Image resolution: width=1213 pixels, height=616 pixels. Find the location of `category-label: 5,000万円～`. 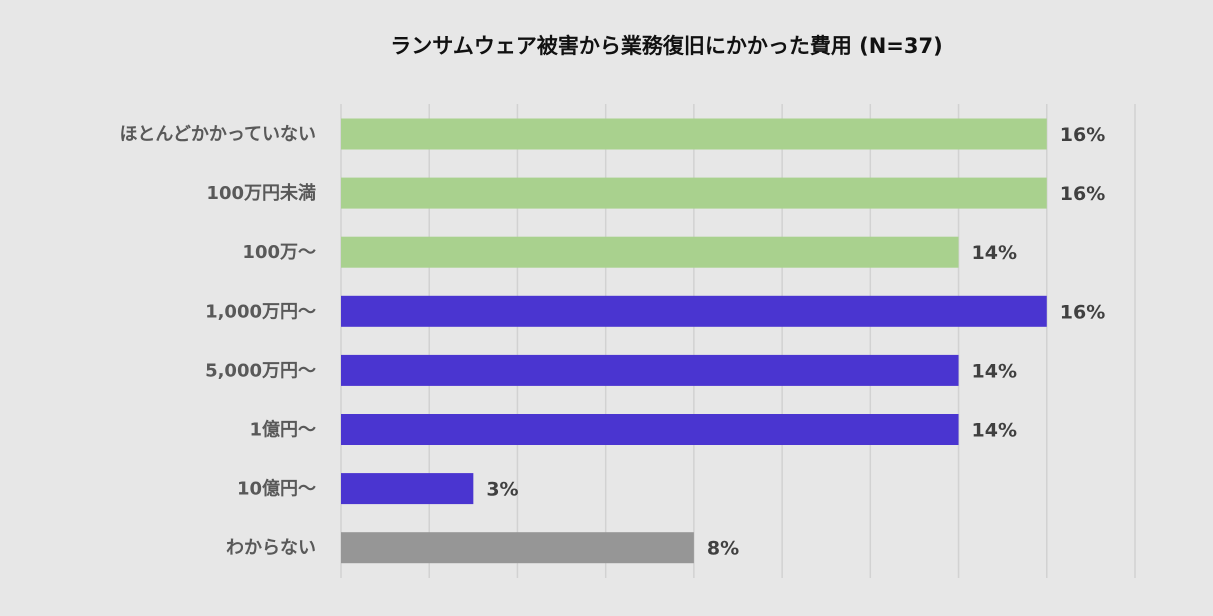

category-label: 5,000万円～ is located at coordinates (260, 370).